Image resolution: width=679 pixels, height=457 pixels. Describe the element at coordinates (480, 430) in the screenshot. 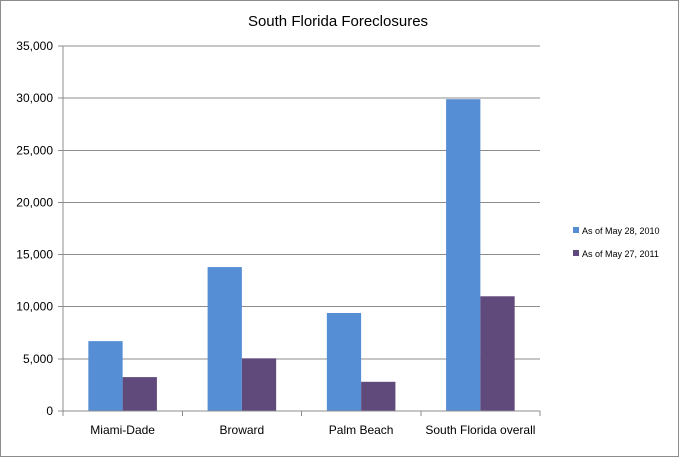

I see `x-category-label: South Florida overall` at that location.